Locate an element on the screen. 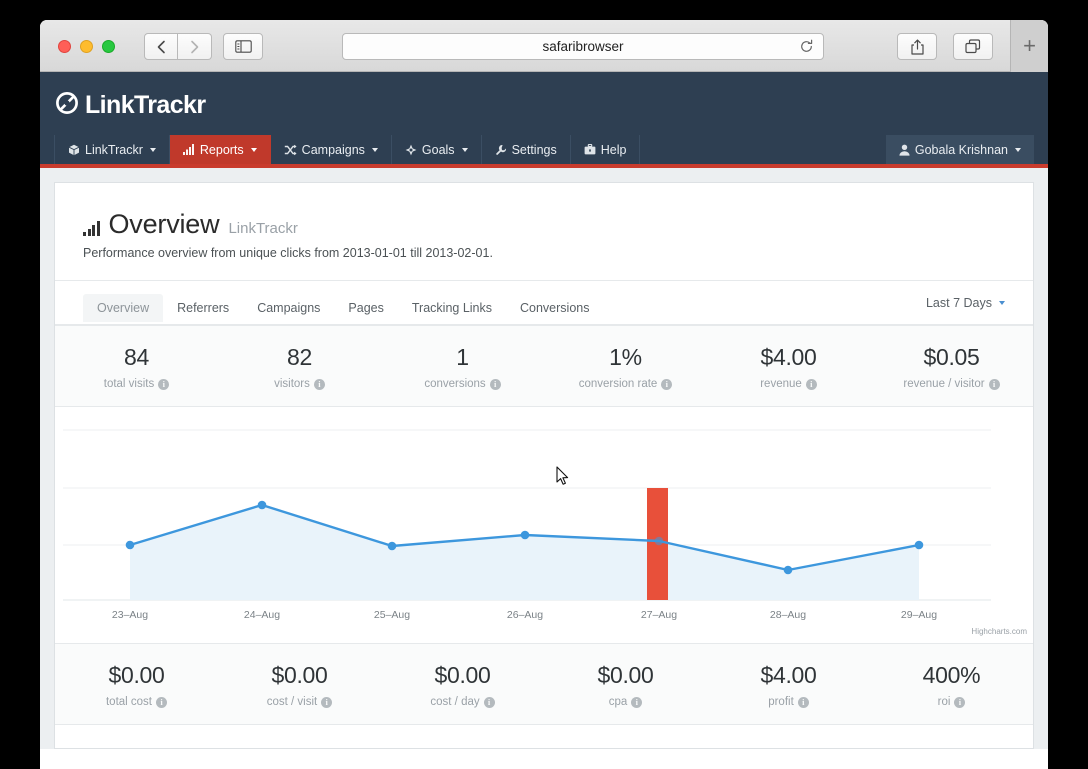 This screenshot has width=1088, height=769. tab-label: Overview is located at coordinates (123, 307).